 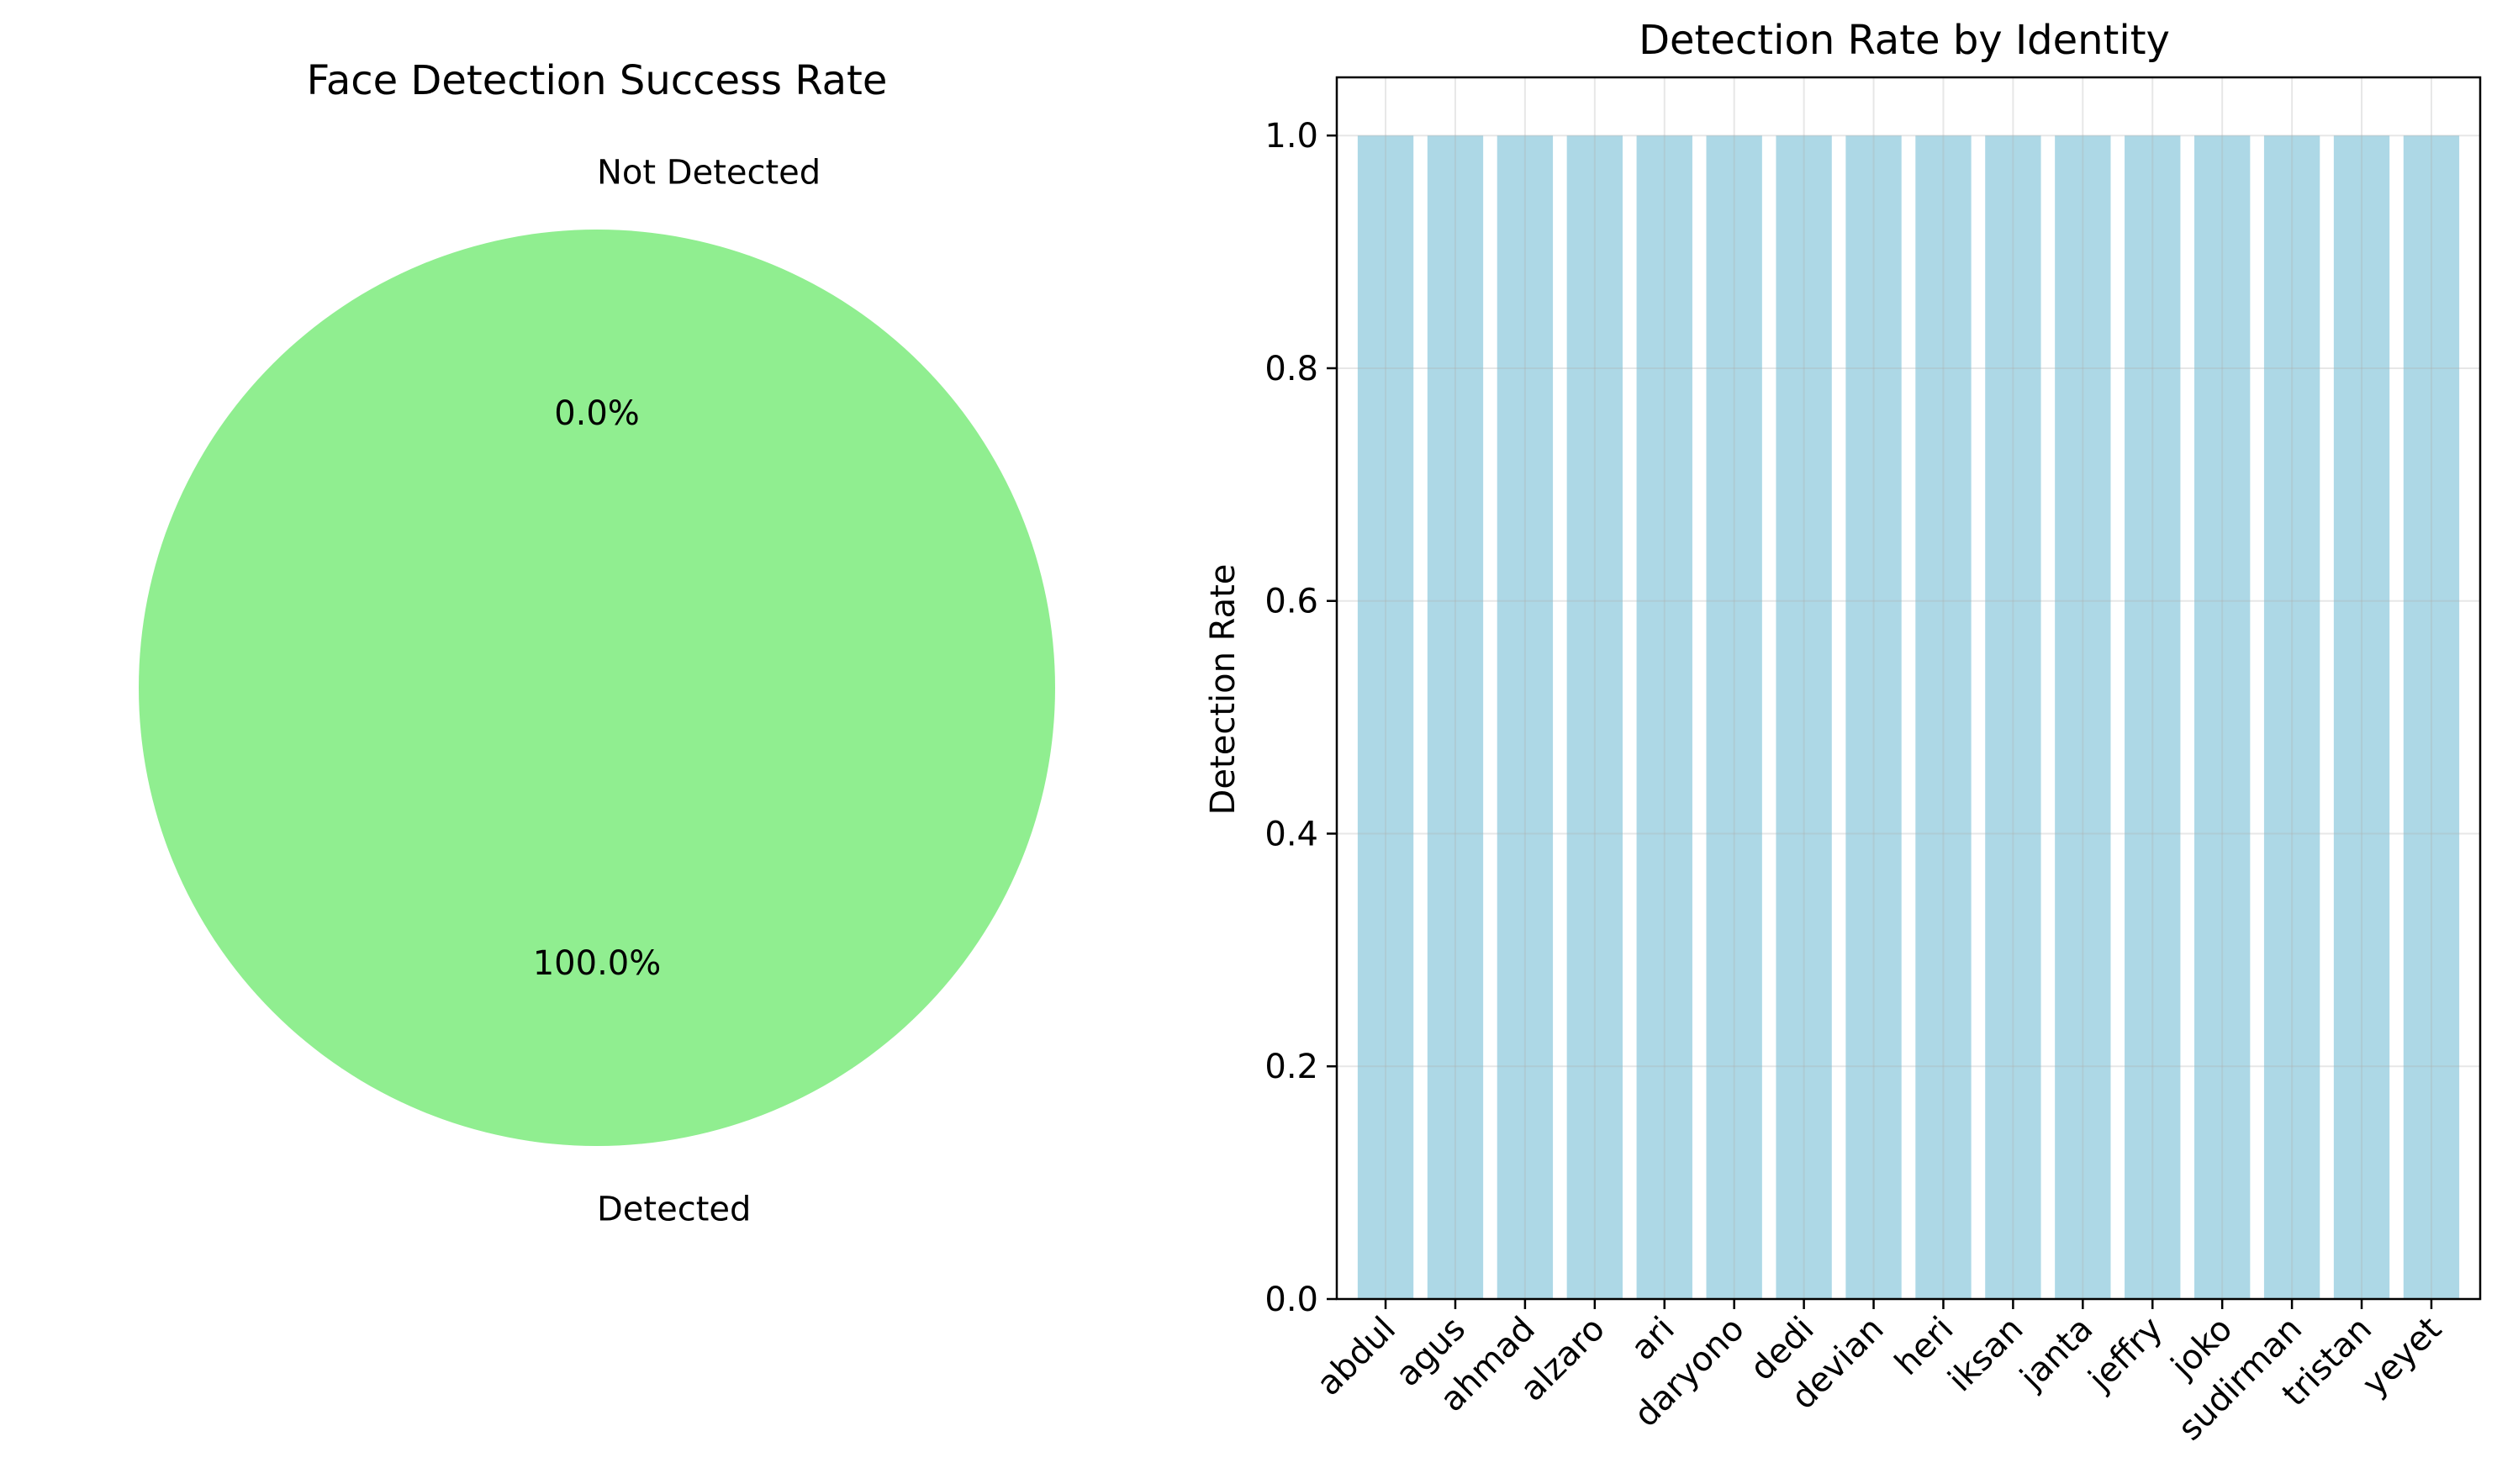 I want to click on bar-janta, so click(x=2083, y=717).